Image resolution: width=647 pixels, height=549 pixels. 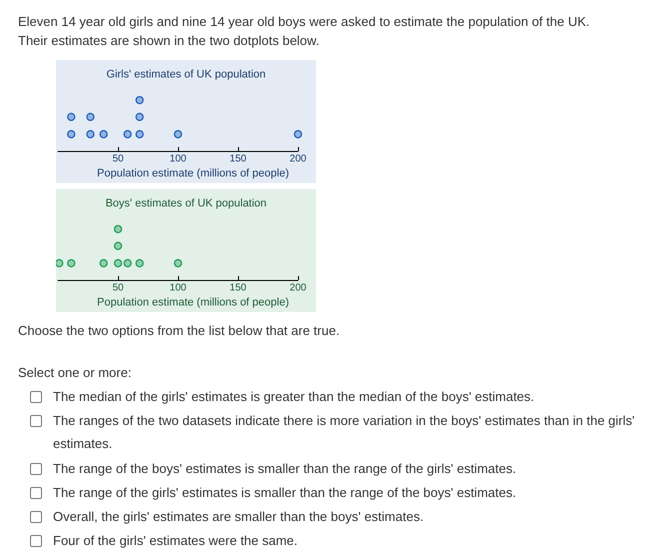 What do you see at coordinates (179, 331) in the screenshot?
I see `text: Choose the two options from the list below that are true.` at bounding box center [179, 331].